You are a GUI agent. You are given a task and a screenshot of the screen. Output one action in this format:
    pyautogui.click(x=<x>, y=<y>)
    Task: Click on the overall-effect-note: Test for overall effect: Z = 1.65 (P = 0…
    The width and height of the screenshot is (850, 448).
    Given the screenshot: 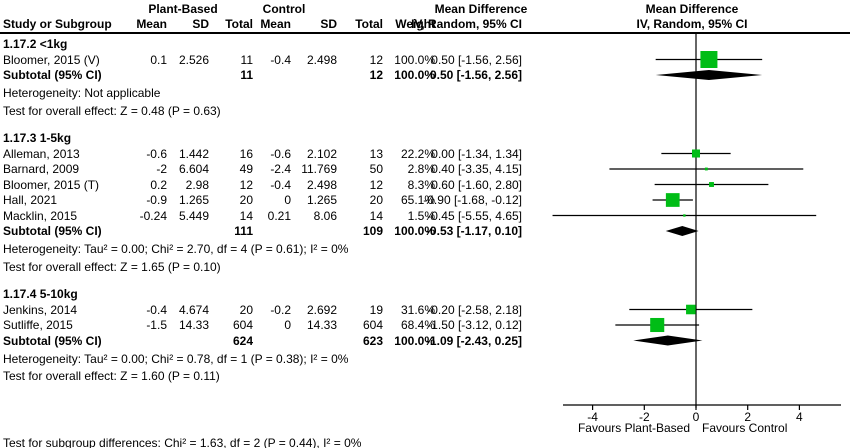 What is the action you would take?
    pyautogui.click(x=112, y=266)
    